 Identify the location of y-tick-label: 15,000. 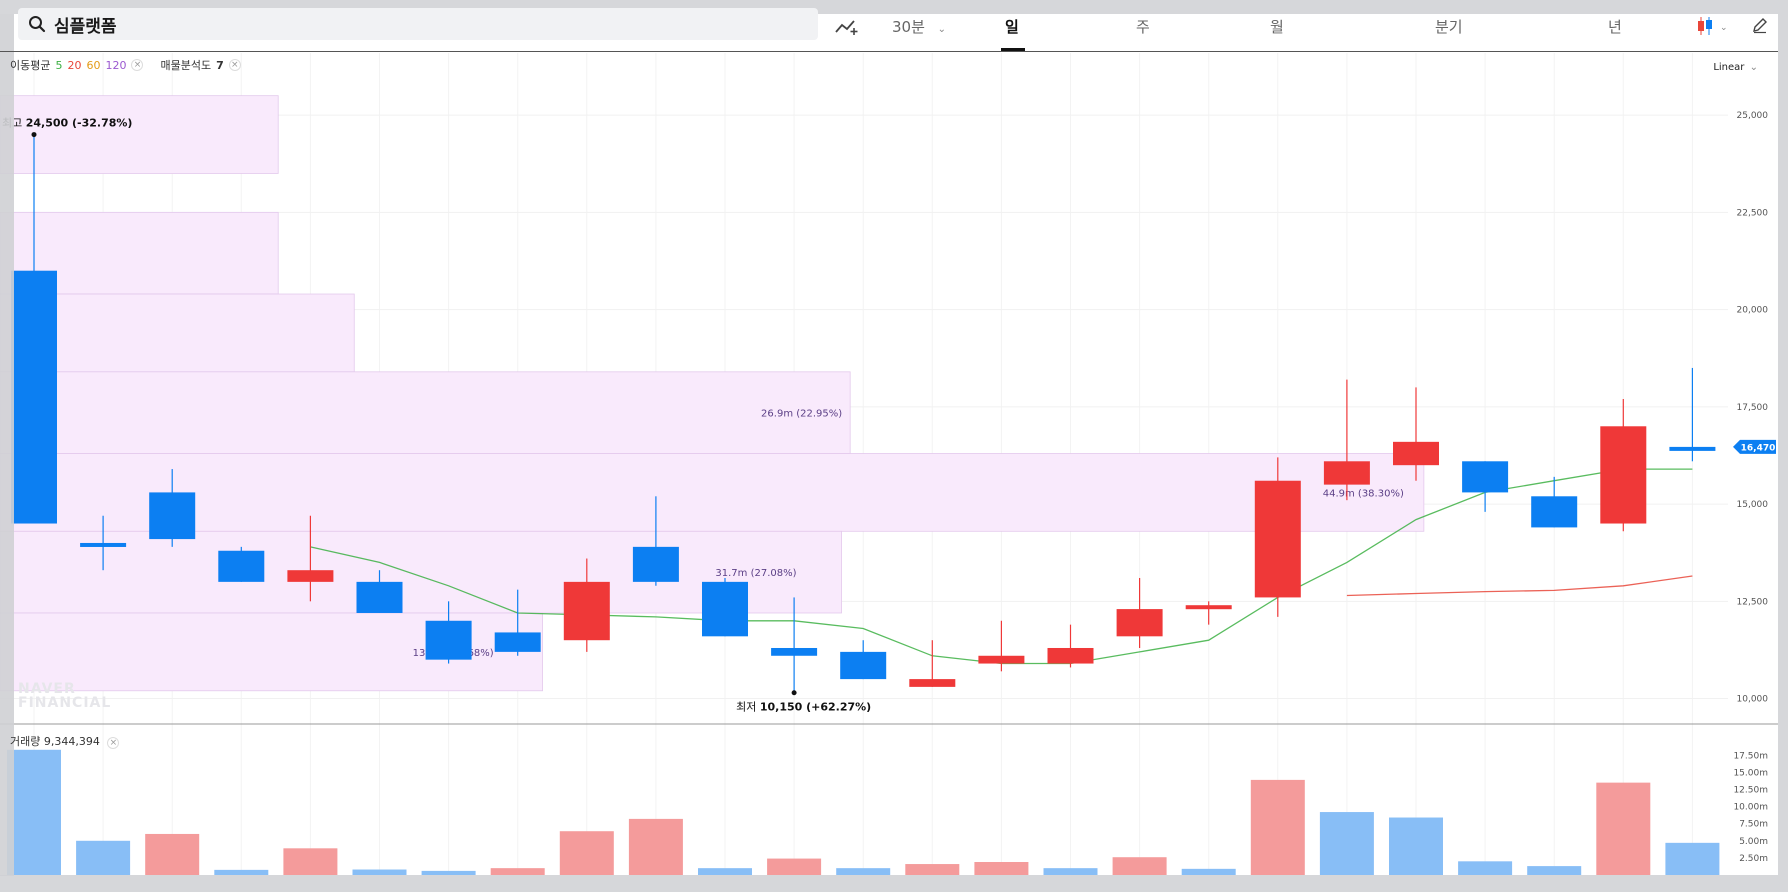
(1753, 505).